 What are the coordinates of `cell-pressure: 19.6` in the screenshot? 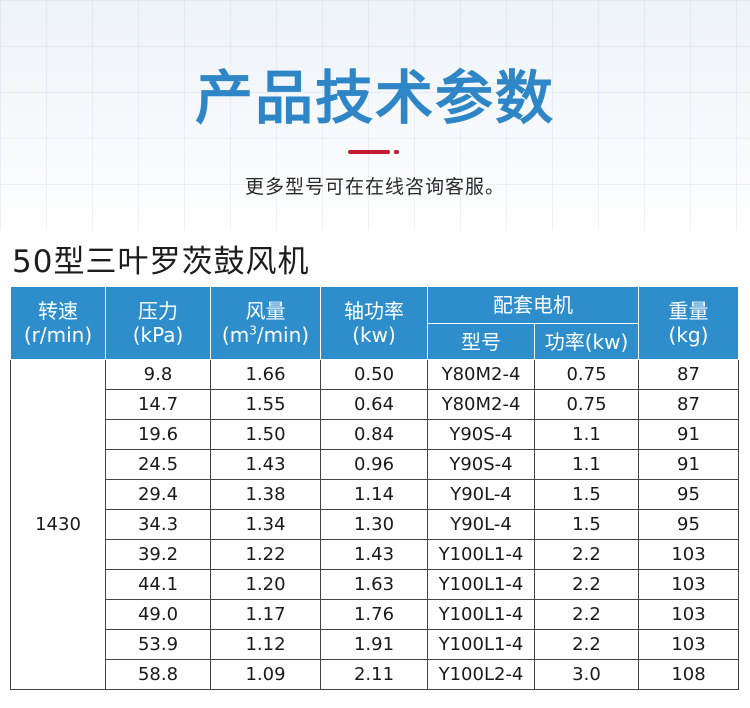 It's located at (158, 434).